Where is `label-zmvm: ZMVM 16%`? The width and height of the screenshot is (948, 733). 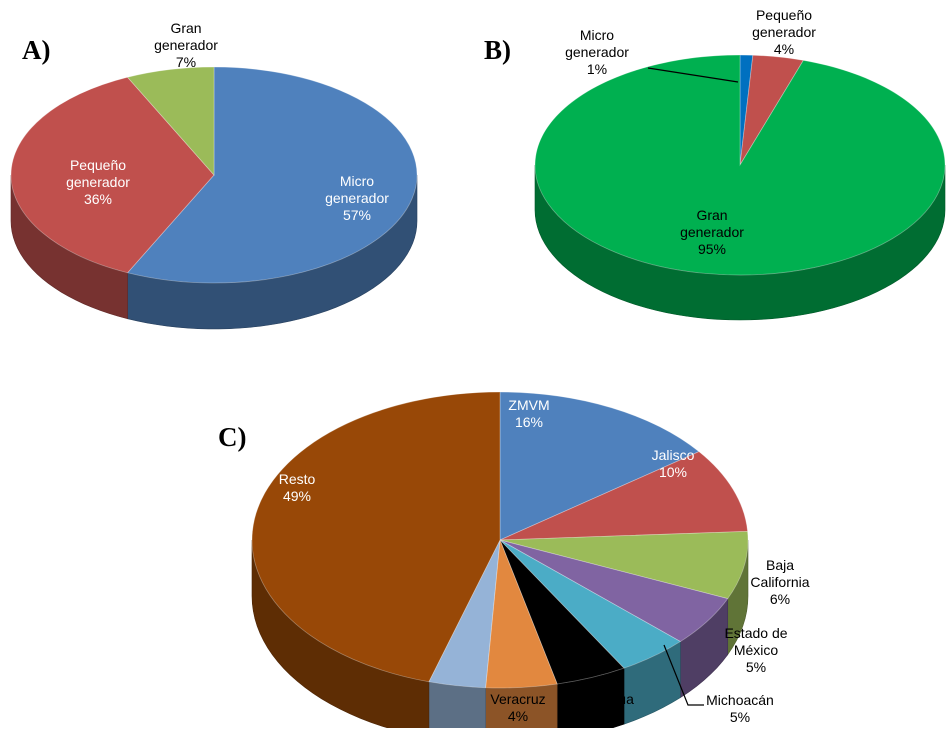 label-zmvm: ZMVM 16% is located at coordinates (528, 413).